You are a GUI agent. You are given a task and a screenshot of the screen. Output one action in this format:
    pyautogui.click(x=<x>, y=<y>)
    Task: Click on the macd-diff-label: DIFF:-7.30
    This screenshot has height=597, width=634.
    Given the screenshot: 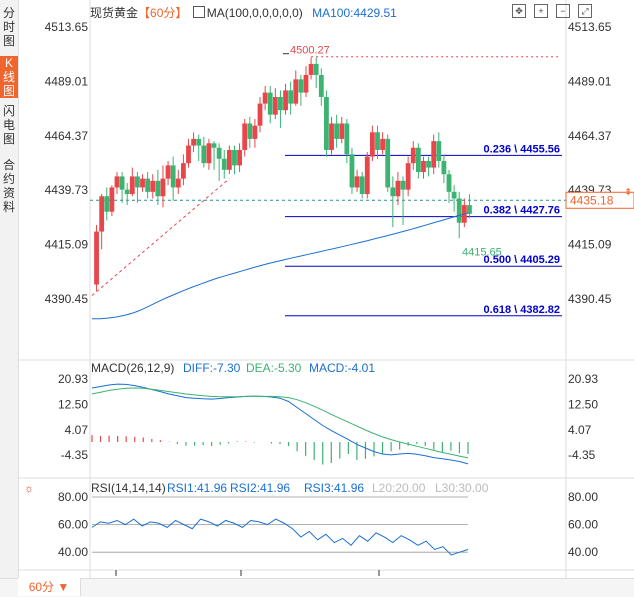 What is the action you would take?
    pyautogui.click(x=212, y=368)
    